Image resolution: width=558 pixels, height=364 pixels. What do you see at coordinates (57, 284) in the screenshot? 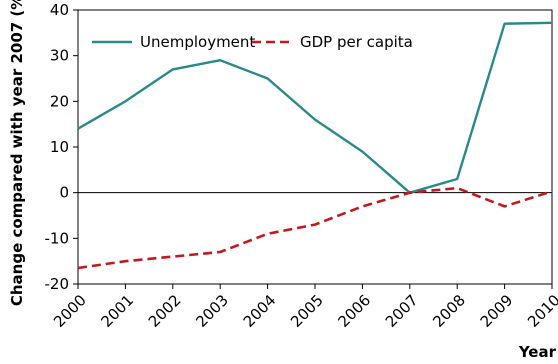
I see `y-tick-label: -20` at bounding box center [57, 284].